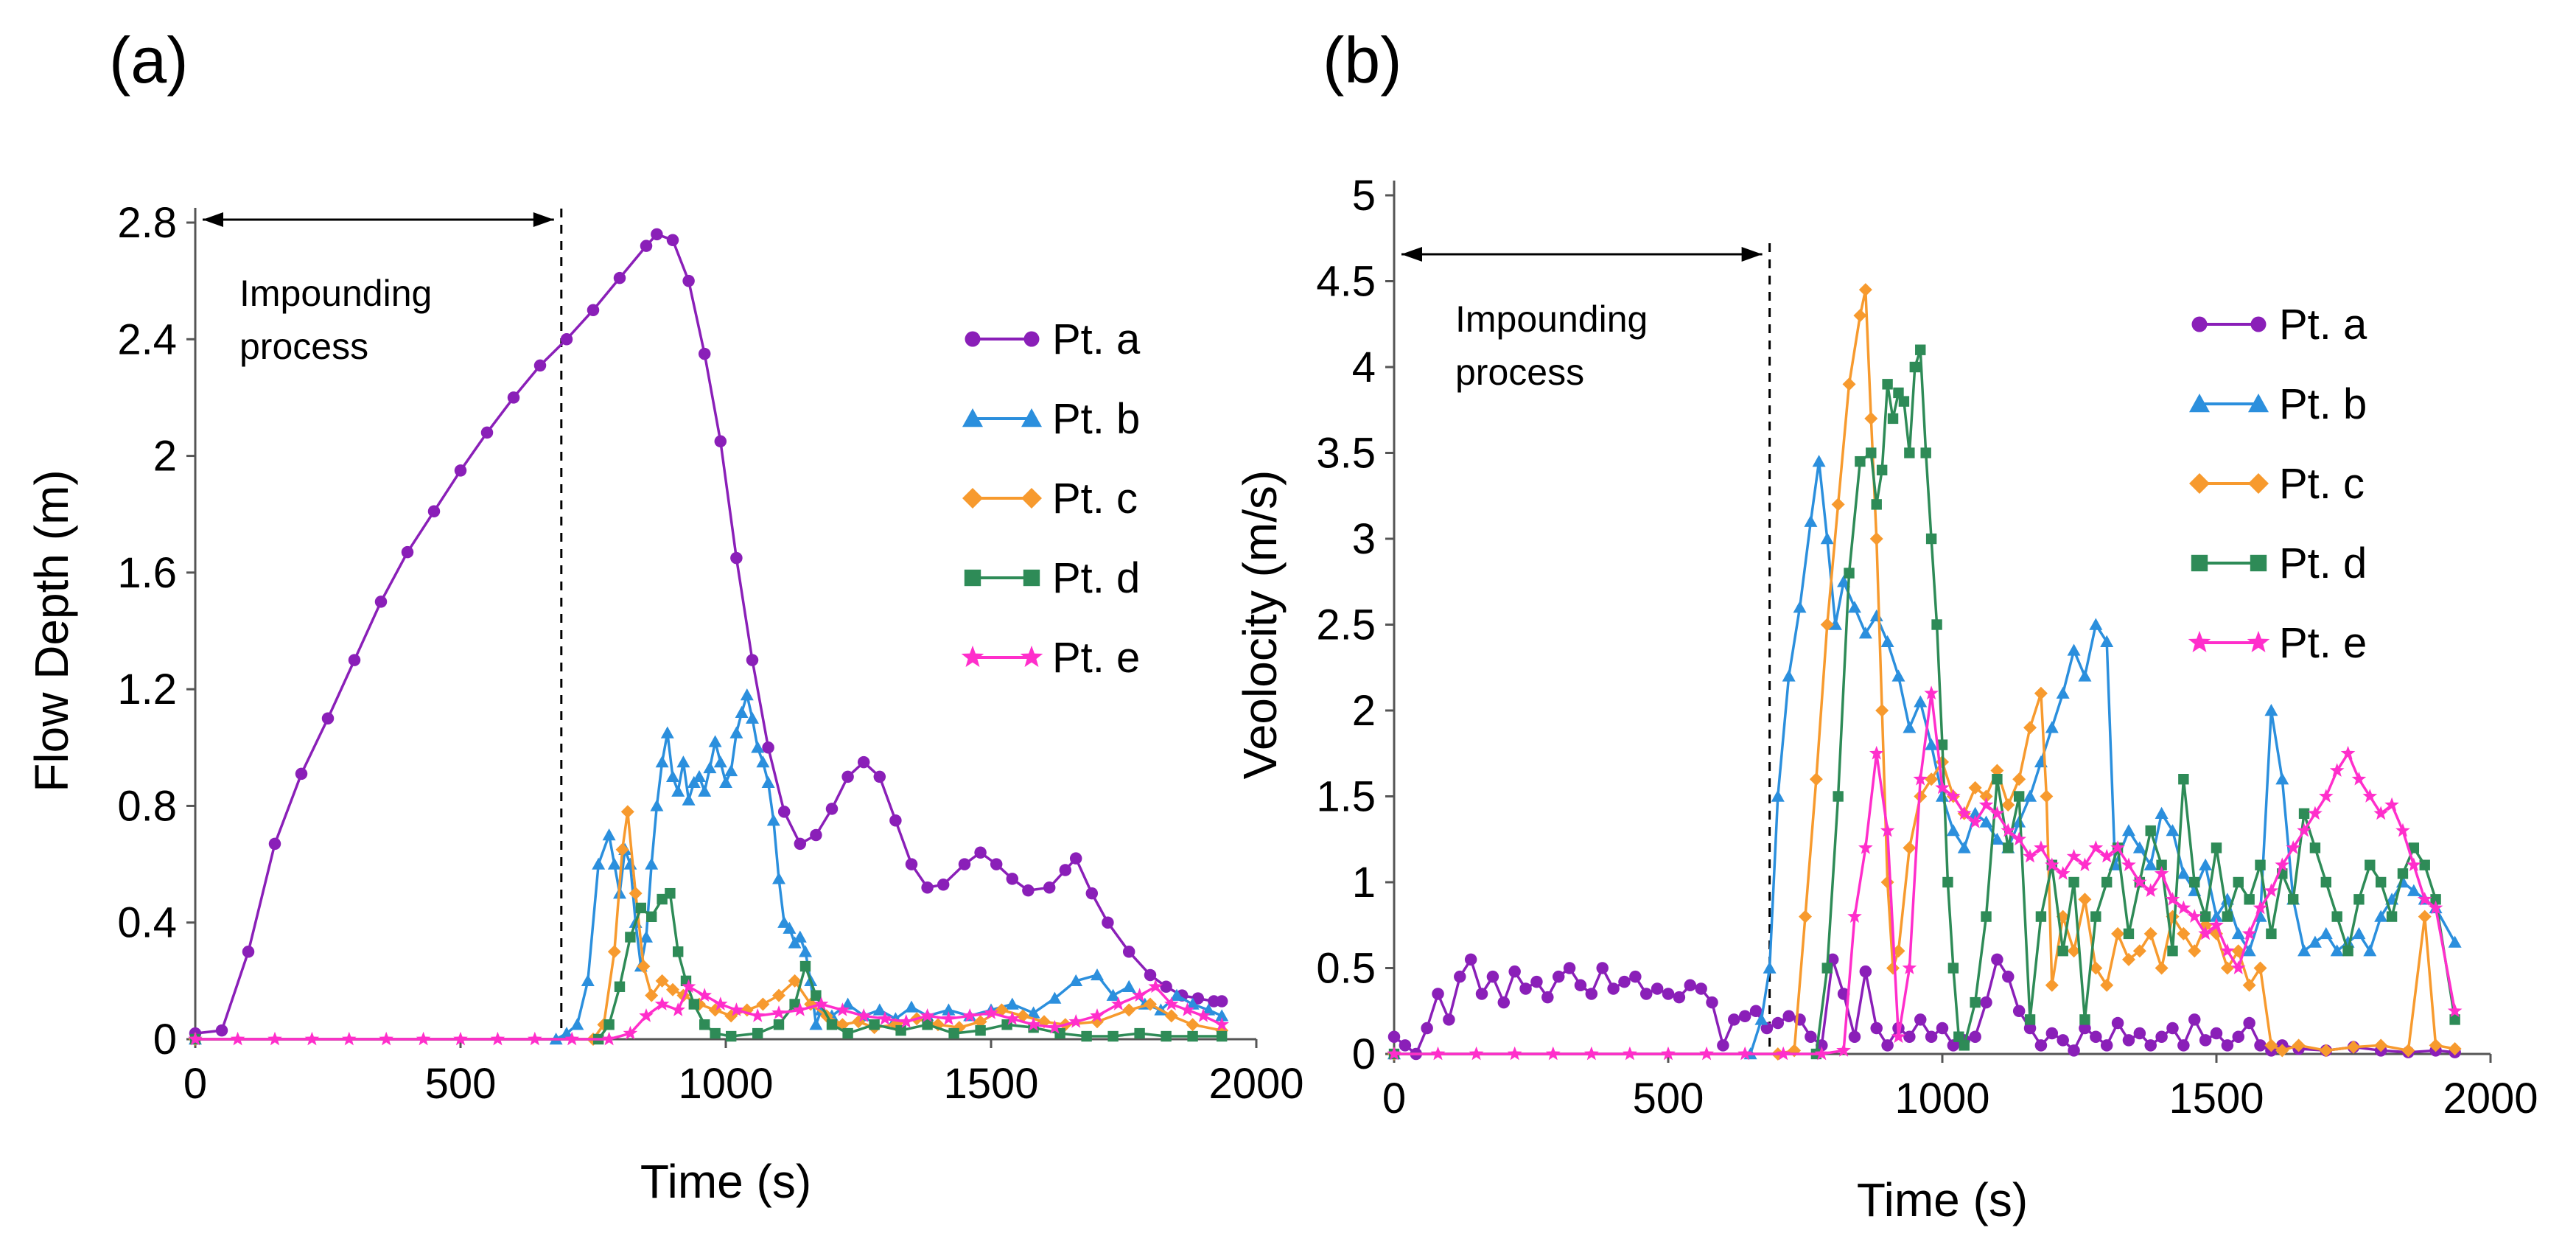 This screenshot has height=1250, width=2576. Describe the element at coordinates (147, 339) in the screenshot. I see `y-tick-label: 2.4` at that location.